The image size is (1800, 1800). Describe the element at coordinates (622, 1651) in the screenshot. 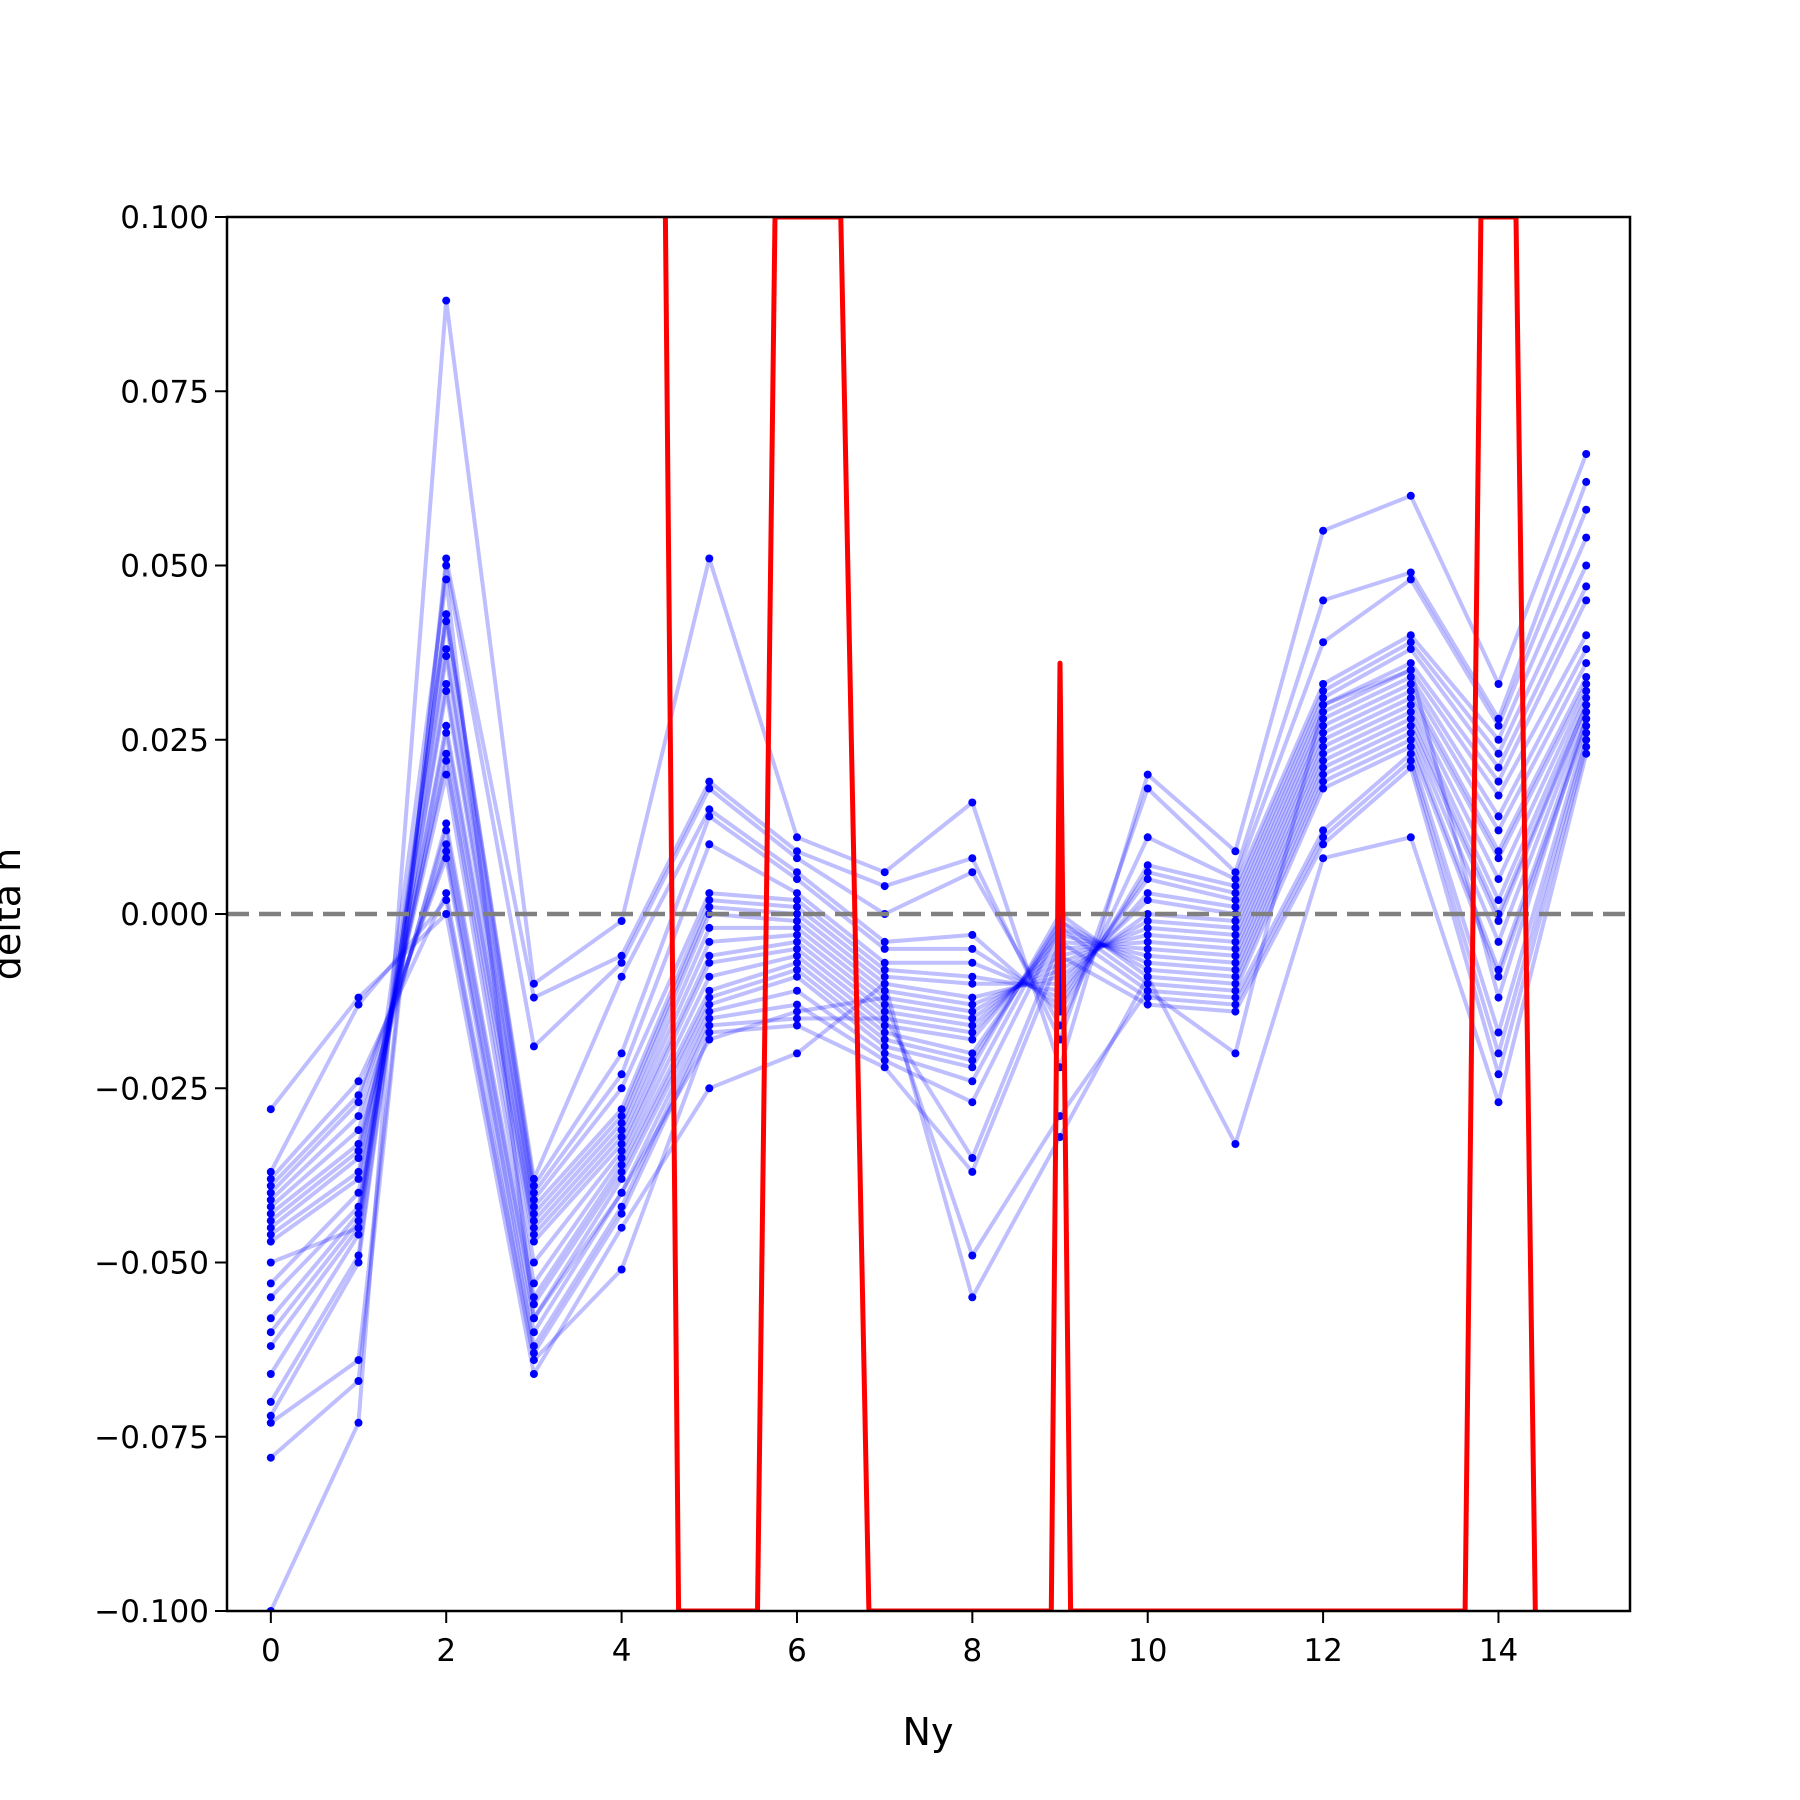

I see `x-tick-label: 4` at that location.